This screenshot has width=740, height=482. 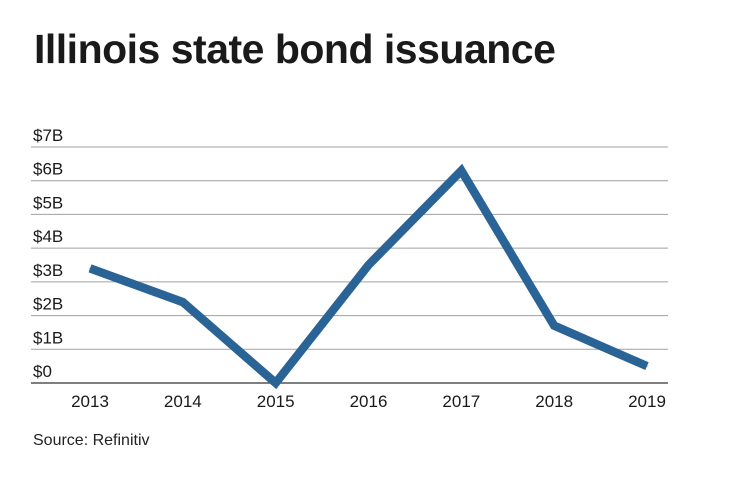 I want to click on x-tick-label: 2017, so click(x=461, y=401).